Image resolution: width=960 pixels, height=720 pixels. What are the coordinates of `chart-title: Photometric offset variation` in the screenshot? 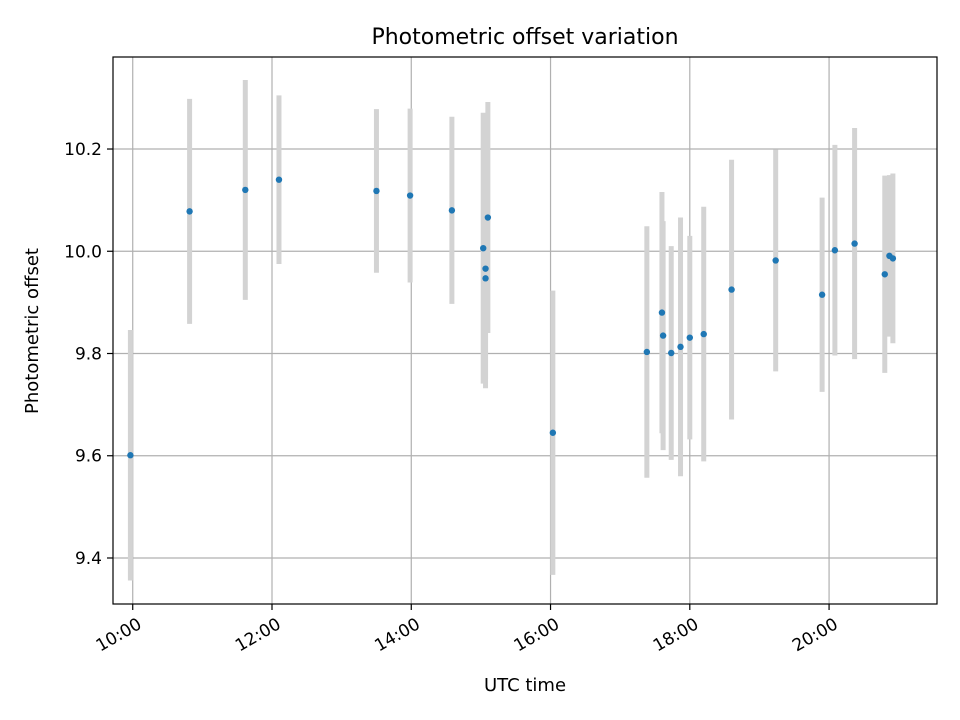 It's located at (524, 37).